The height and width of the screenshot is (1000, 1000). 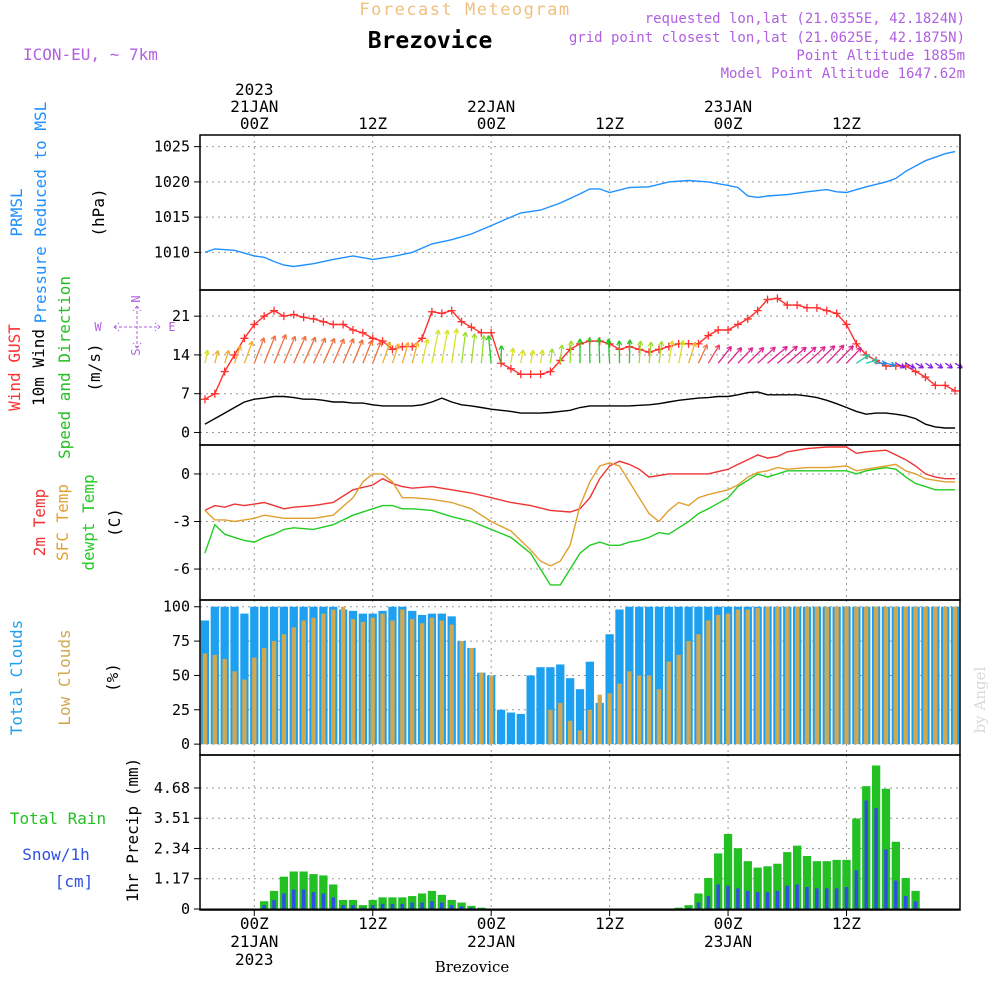 What do you see at coordinates (55, 854) in the screenshot?
I see `panel-label: Snow/1h` at bounding box center [55, 854].